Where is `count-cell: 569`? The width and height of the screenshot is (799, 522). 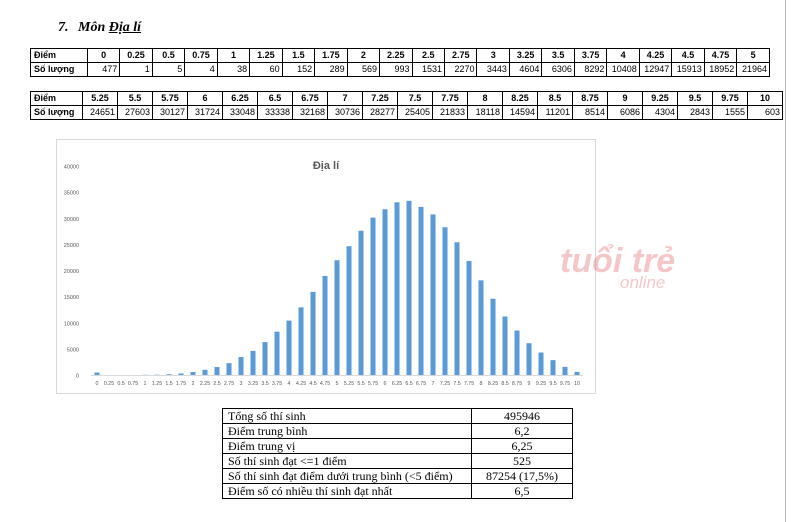
count-cell: 569 is located at coordinates (363, 69).